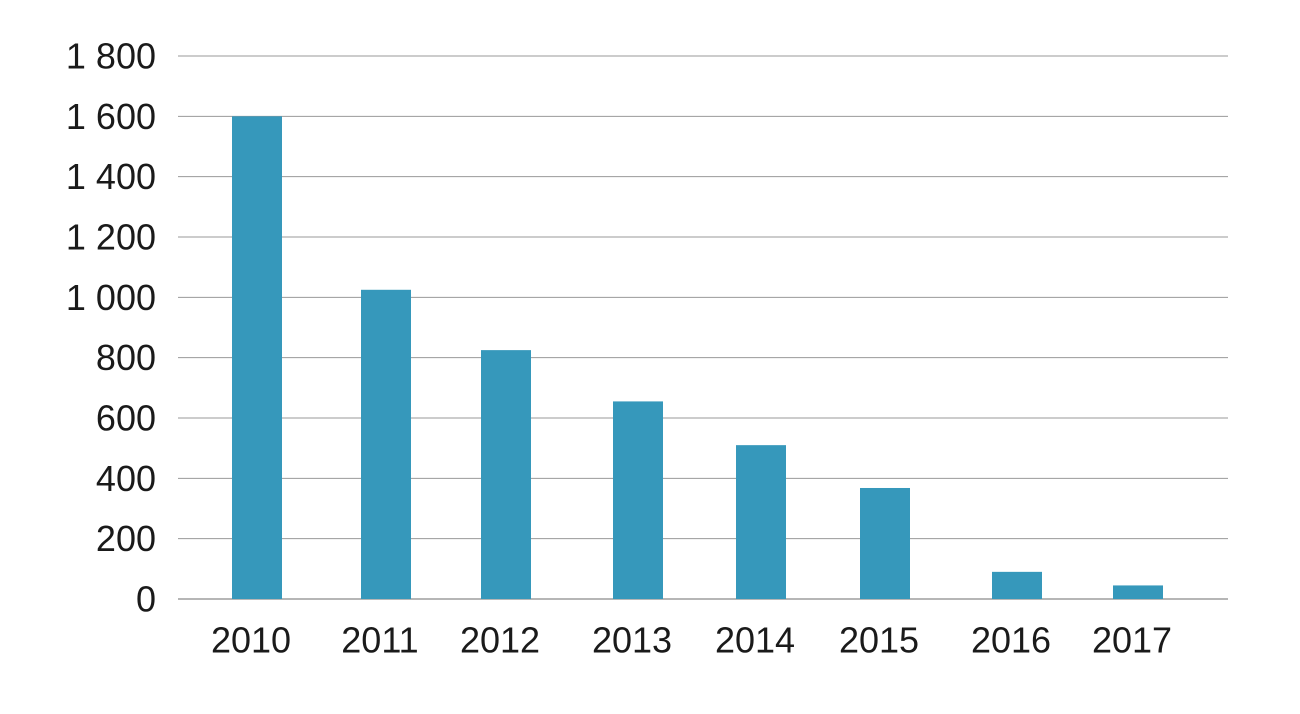 The height and width of the screenshot is (714, 1300). I want to click on bar-2014, so click(761, 522).